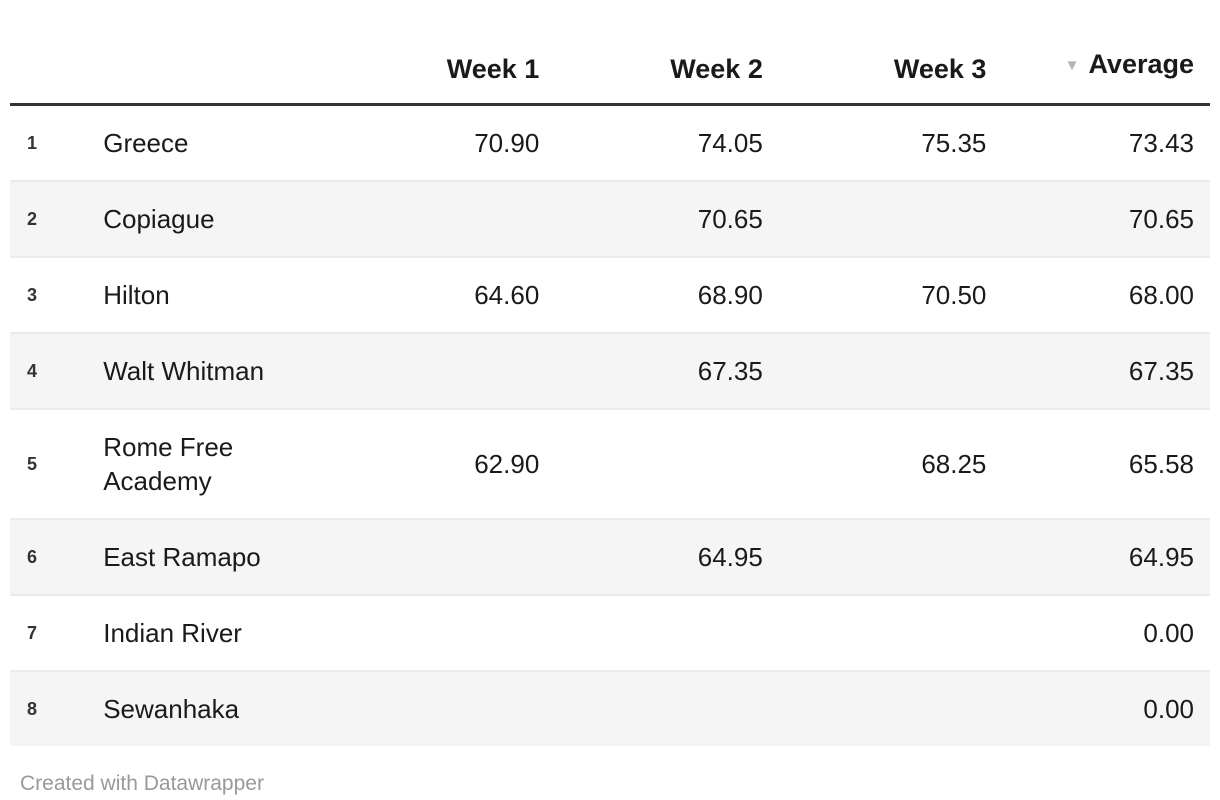  What do you see at coordinates (32, 143) in the screenshot?
I see `rank-cell: 1` at bounding box center [32, 143].